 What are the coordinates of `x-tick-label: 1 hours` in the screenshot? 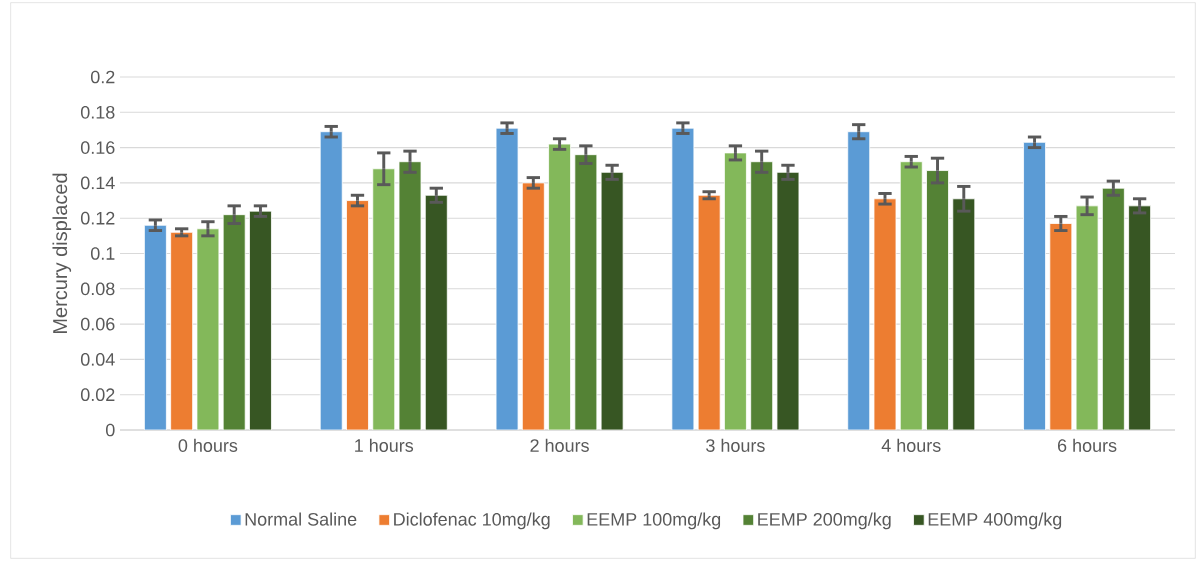 It's located at (384, 445).